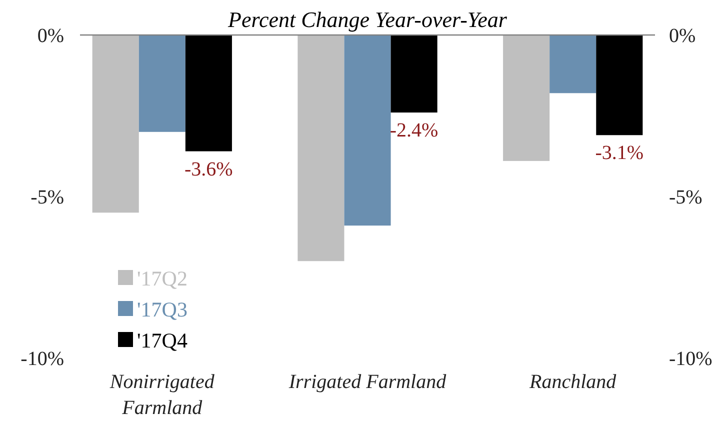  Describe the element at coordinates (162, 340) in the screenshot. I see `legend-label: '17Q4` at that location.